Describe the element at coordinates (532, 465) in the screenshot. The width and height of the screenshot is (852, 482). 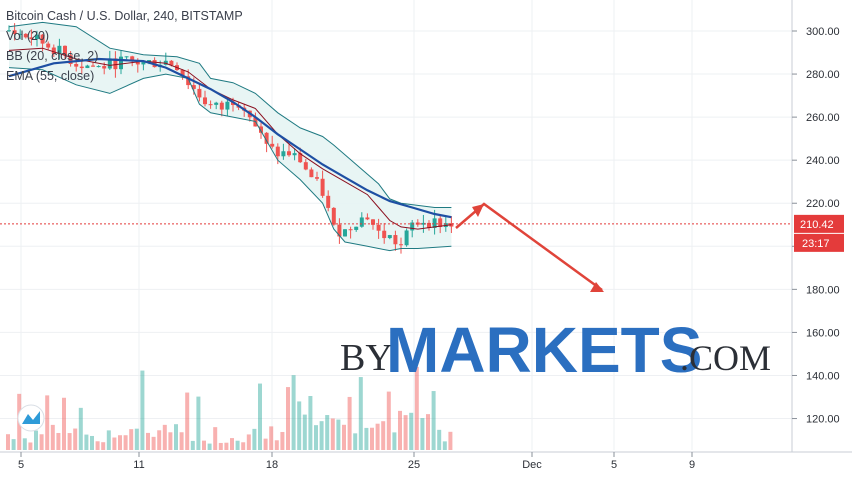
I see `x-tick-label: Dec` at that location.